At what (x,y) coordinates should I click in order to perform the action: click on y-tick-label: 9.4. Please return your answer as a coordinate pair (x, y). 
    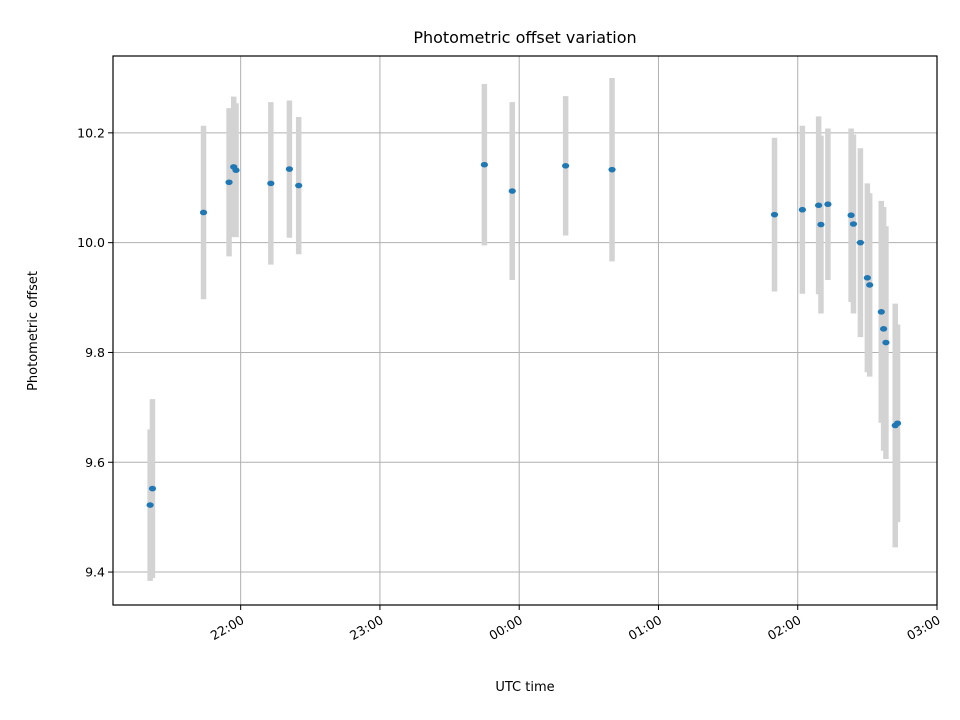
    Looking at the image, I should click on (95, 572).